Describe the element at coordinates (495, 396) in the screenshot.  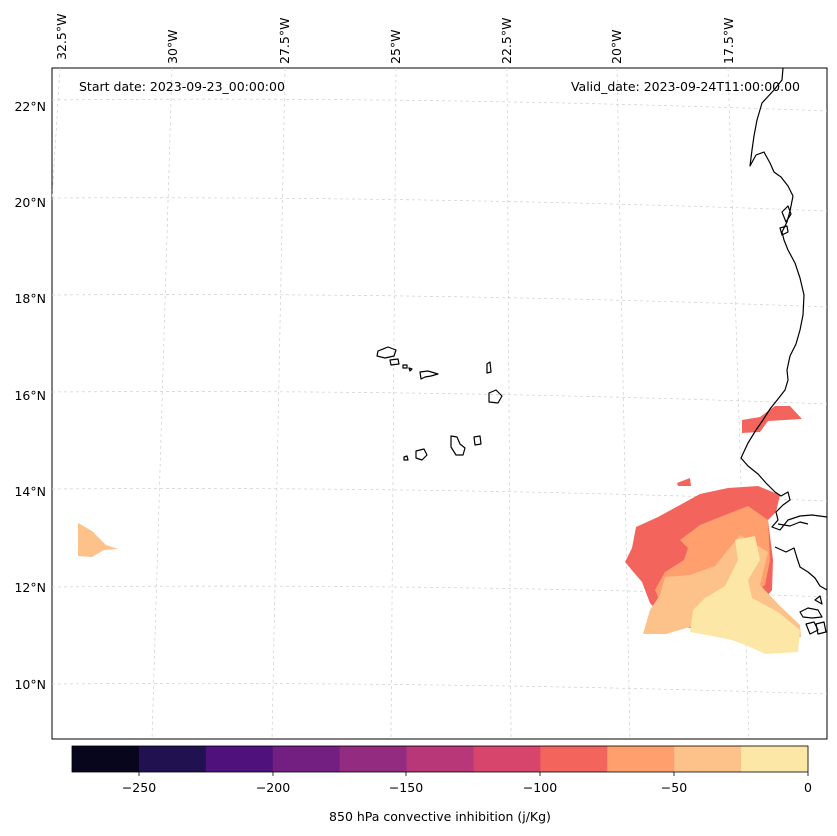
I see `cape-verde-boa-vista` at that location.